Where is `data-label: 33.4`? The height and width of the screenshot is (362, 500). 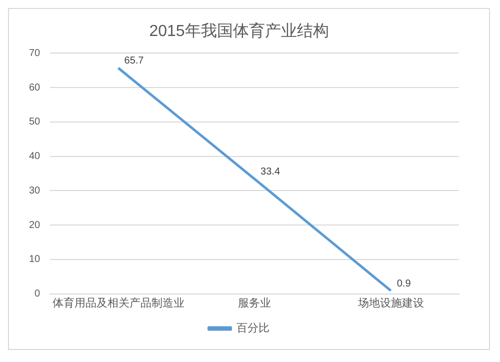 data-label: 33.4 is located at coordinates (270, 172).